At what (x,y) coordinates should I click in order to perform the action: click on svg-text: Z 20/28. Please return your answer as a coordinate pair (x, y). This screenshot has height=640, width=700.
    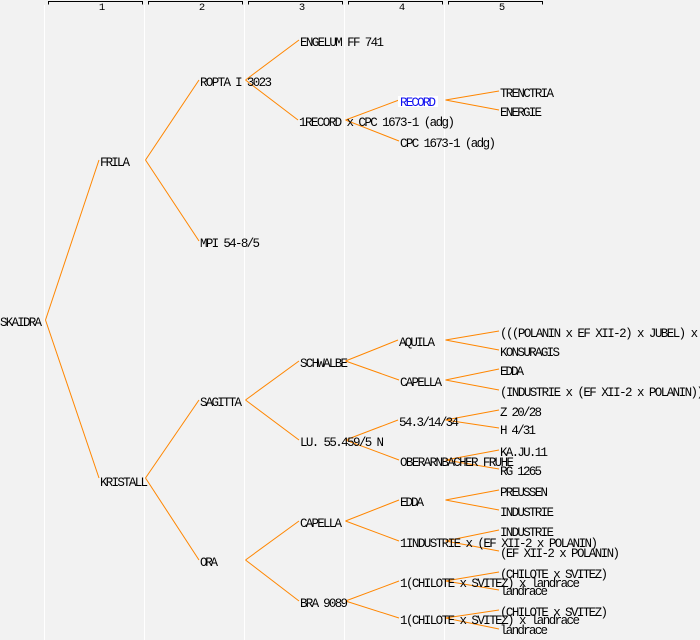
    Looking at the image, I should click on (521, 413).